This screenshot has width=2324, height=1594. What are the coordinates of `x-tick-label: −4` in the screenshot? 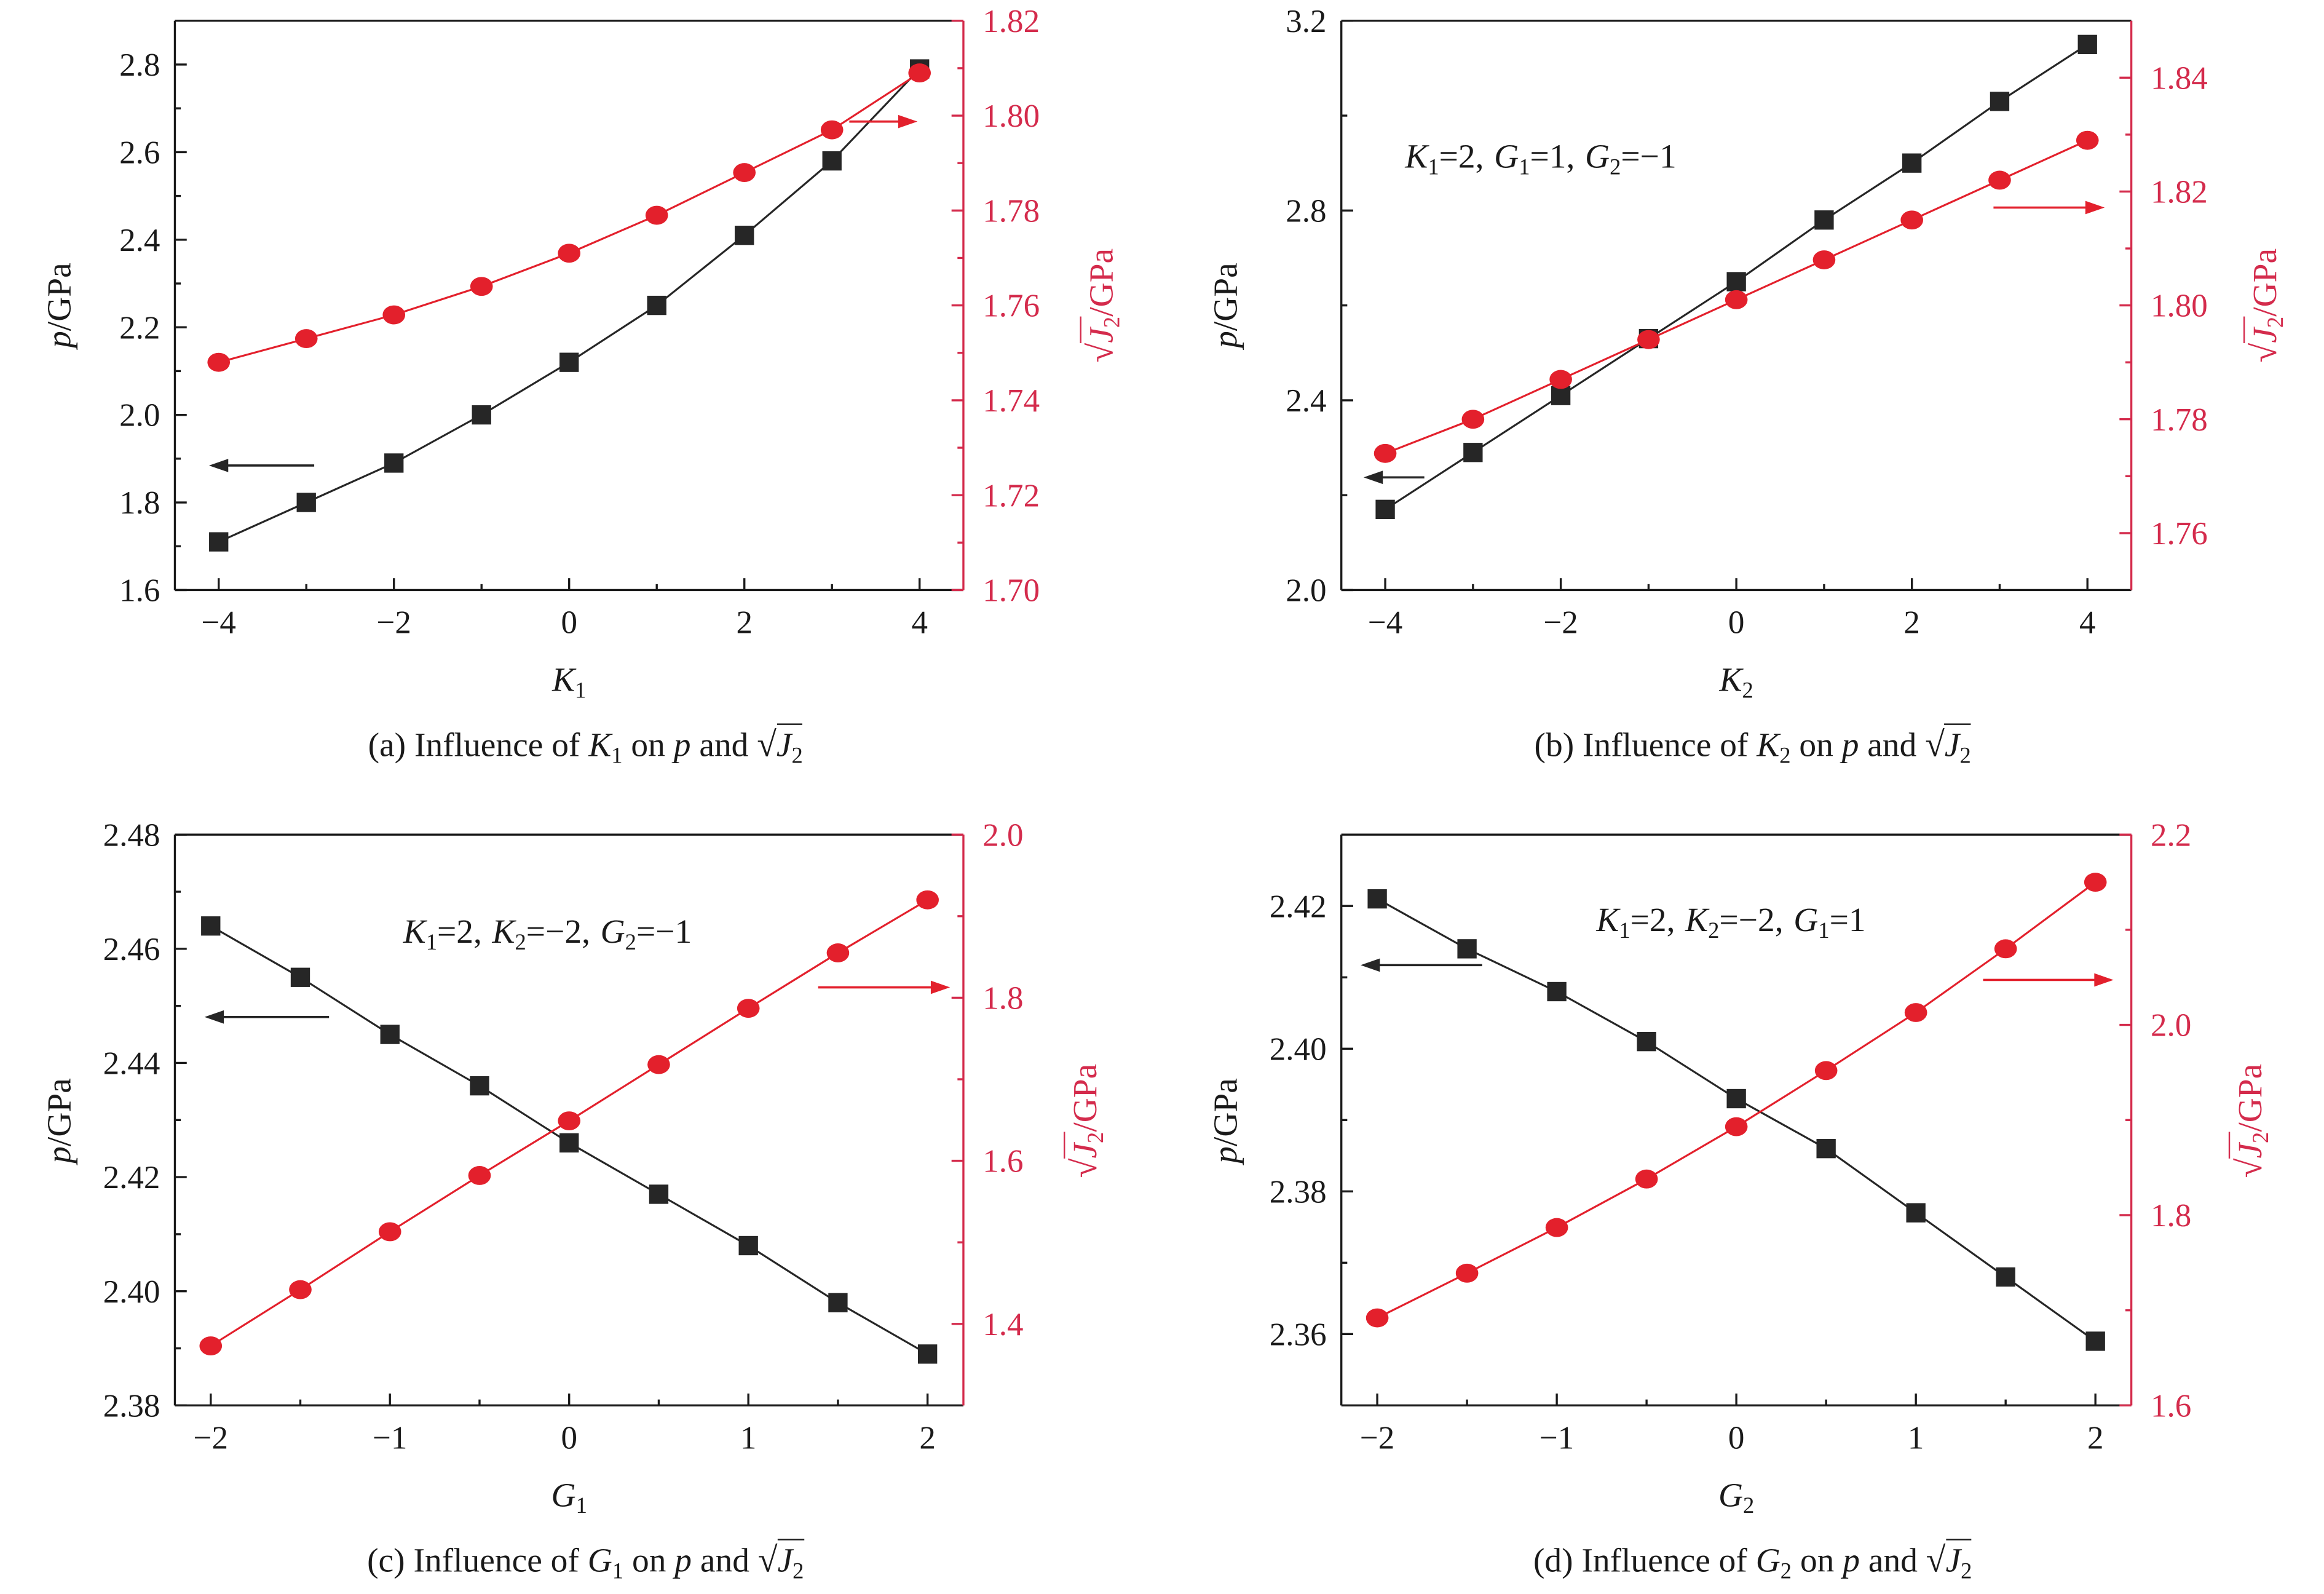 It's located at (1385, 622).